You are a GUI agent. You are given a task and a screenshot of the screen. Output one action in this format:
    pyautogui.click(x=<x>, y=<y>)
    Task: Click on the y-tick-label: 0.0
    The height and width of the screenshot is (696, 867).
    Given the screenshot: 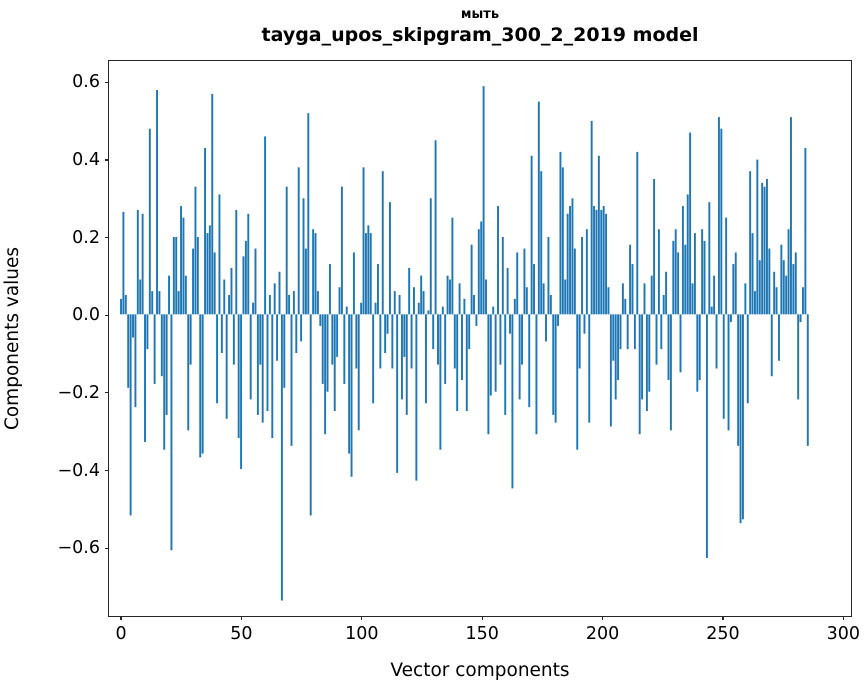 What is the action you would take?
    pyautogui.click(x=86, y=315)
    